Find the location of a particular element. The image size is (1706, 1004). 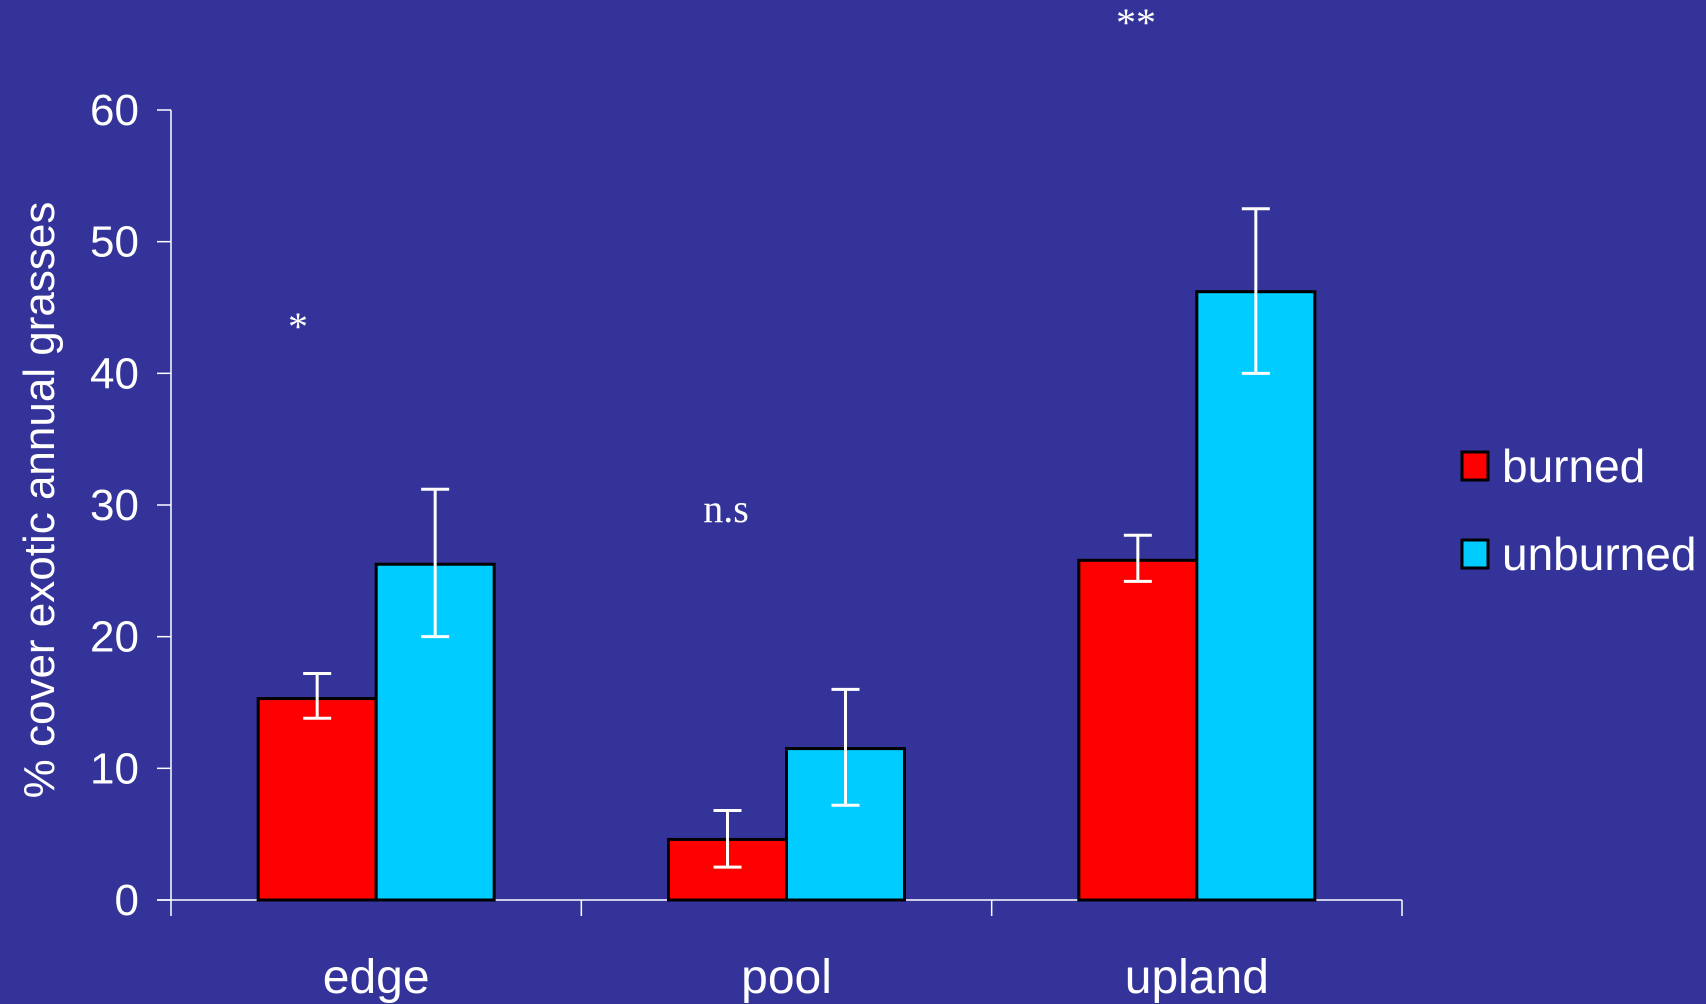

legend: burned unburned is located at coordinates (1578, 510).